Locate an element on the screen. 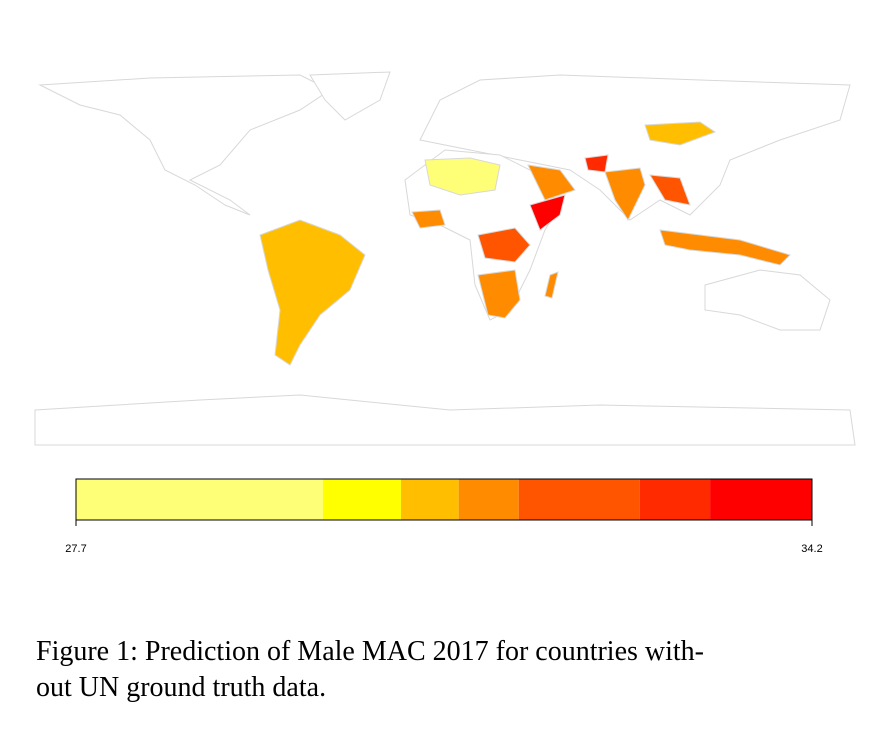 The width and height of the screenshot is (884, 745). madagascar is located at coordinates (551, 285).